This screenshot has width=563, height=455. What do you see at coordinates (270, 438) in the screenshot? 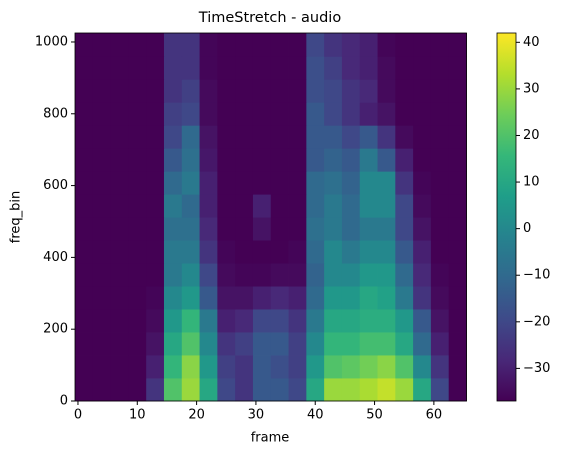
I see `x-axis-label: frame` at bounding box center [270, 438].